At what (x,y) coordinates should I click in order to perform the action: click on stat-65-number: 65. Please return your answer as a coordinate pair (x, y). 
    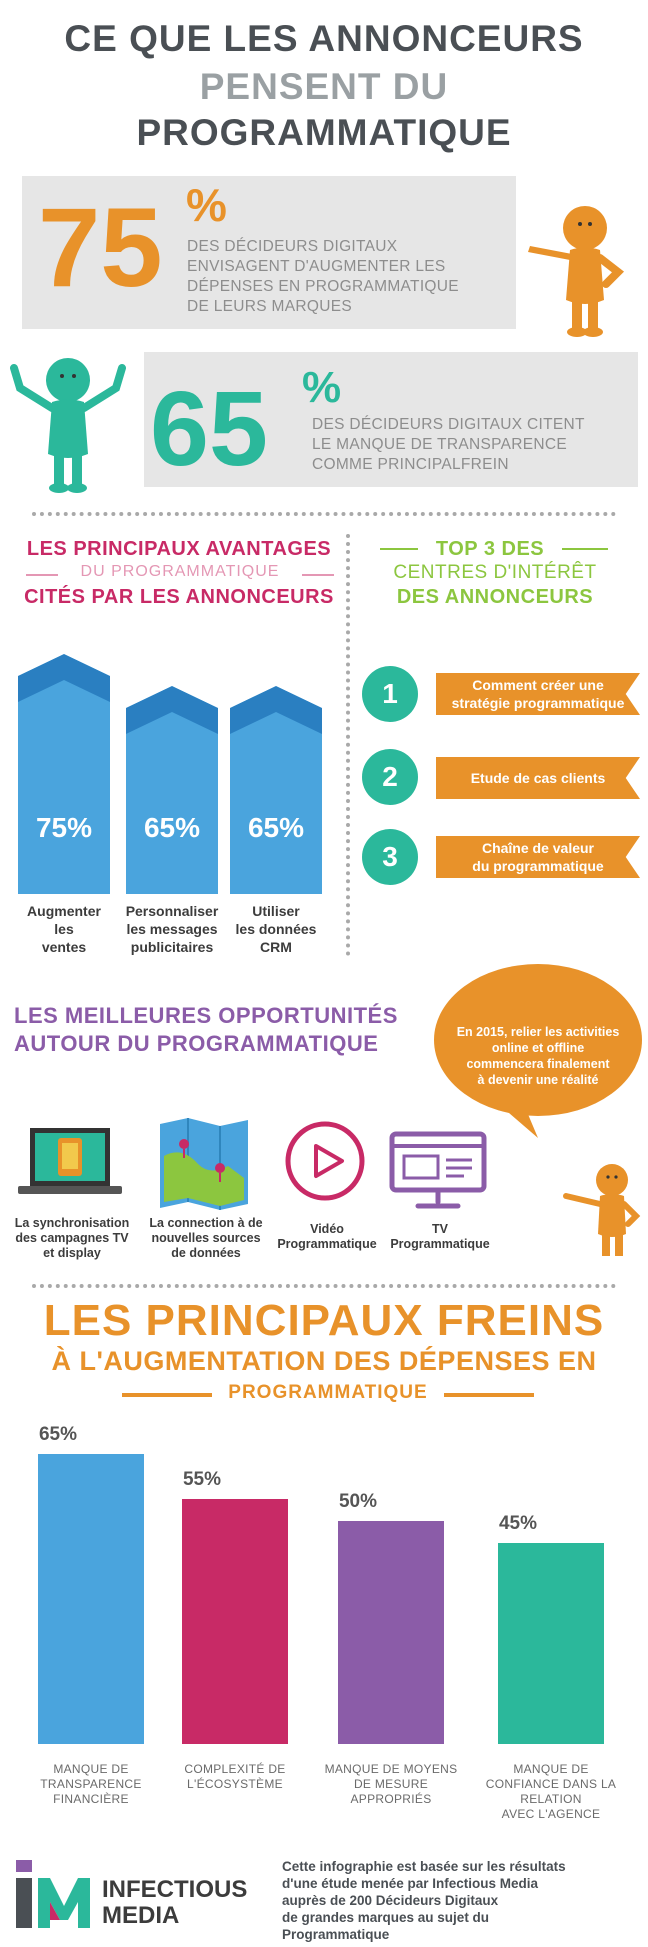
    Looking at the image, I should click on (209, 429).